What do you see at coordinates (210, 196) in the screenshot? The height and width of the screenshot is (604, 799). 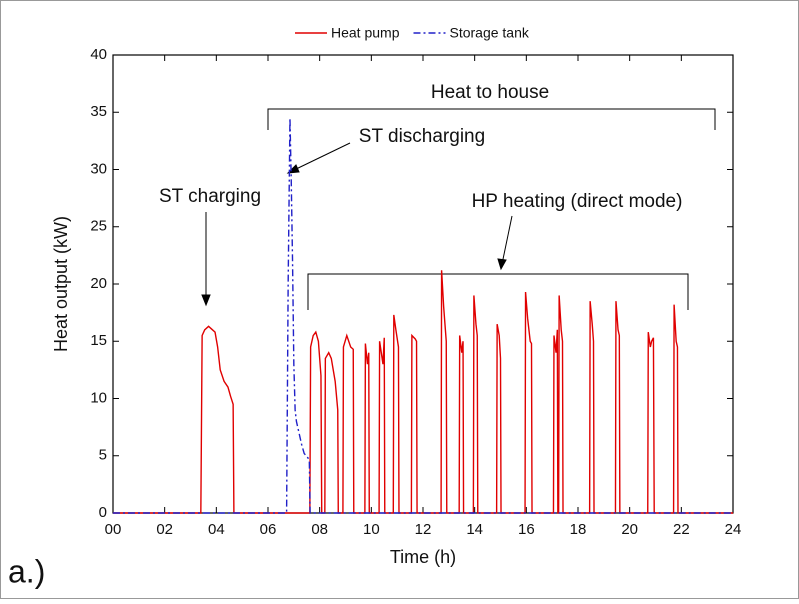 I see `annotation: ST charging` at bounding box center [210, 196].